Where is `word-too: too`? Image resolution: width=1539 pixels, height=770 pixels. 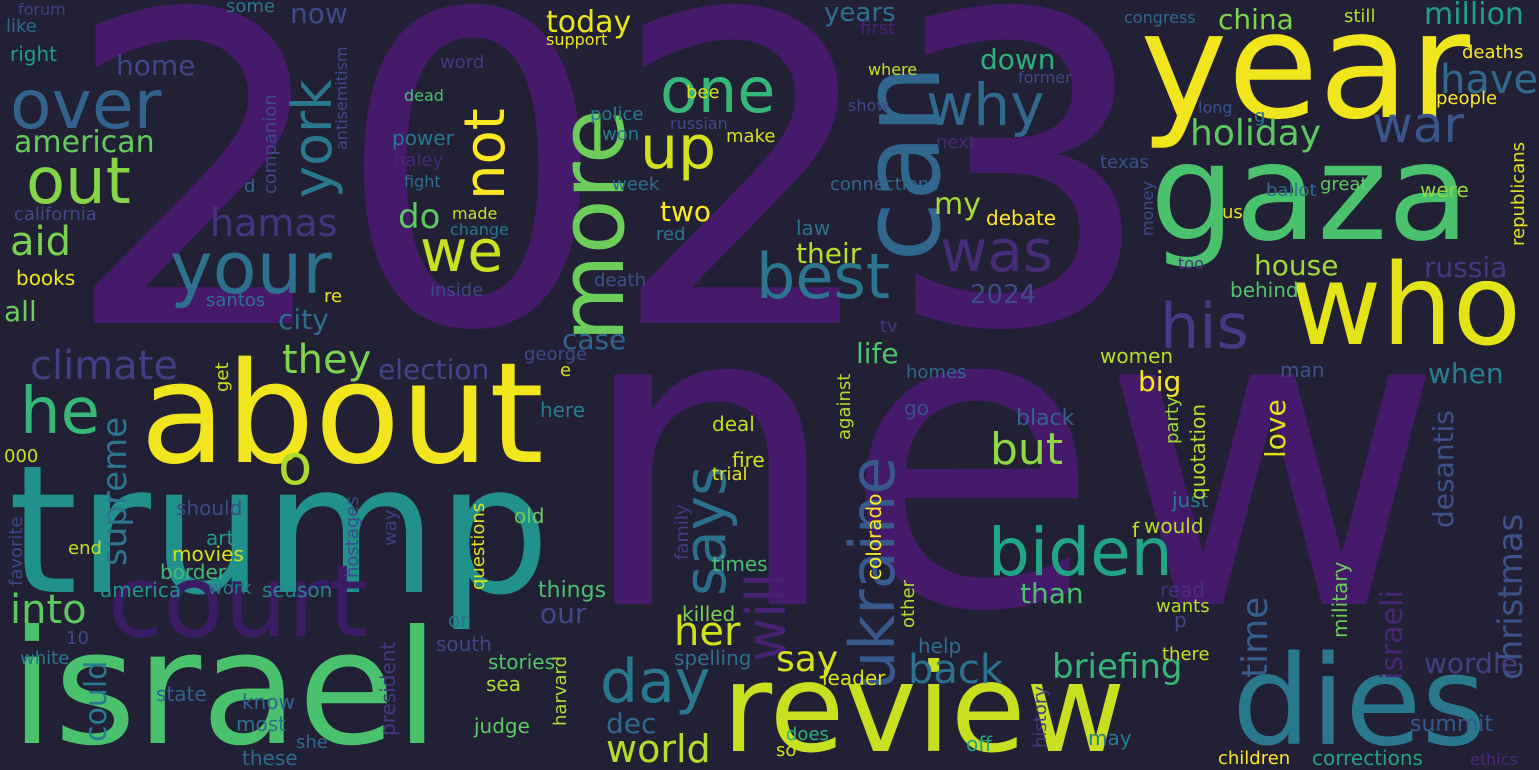
word-too: too is located at coordinates (1191, 263).